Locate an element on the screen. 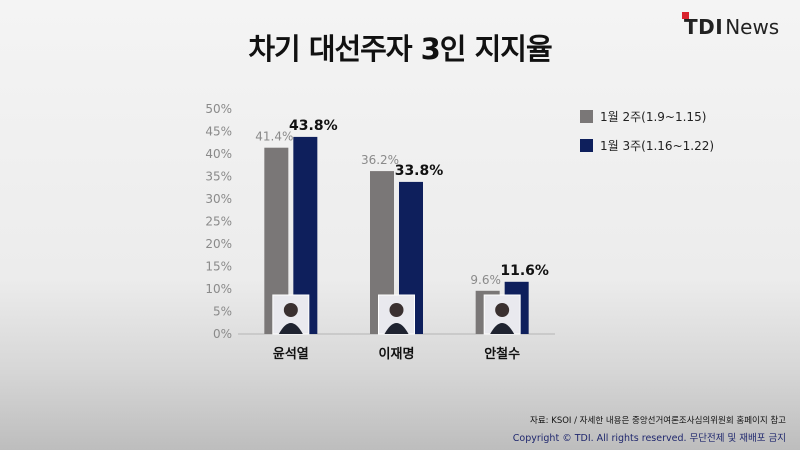  y-tick-label: 15% is located at coordinates (218, 267).